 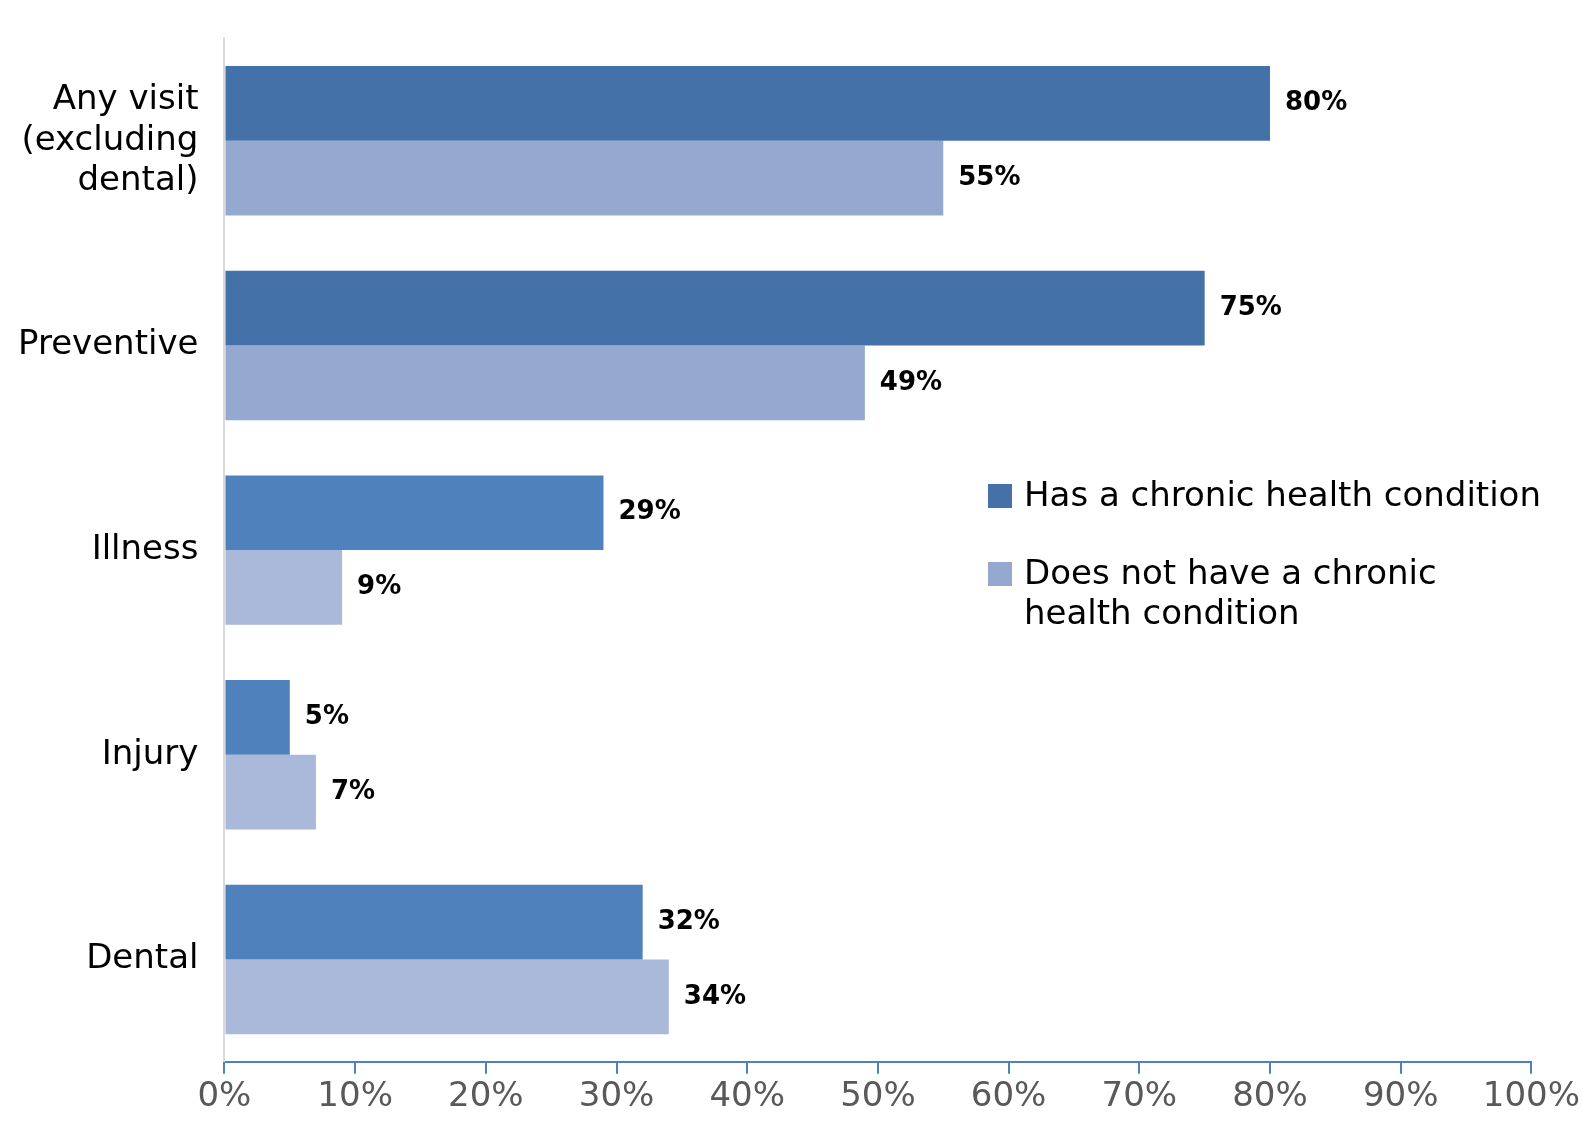 What do you see at coordinates (1531, 1094) in the screenshot?
I see `x-tick-label: 100%` at bounding box center [1531, 1094].